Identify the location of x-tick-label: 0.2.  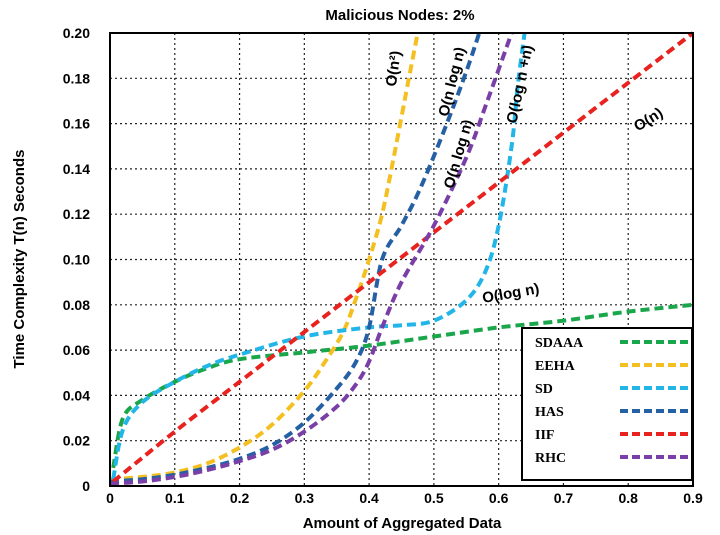
(240, 498).